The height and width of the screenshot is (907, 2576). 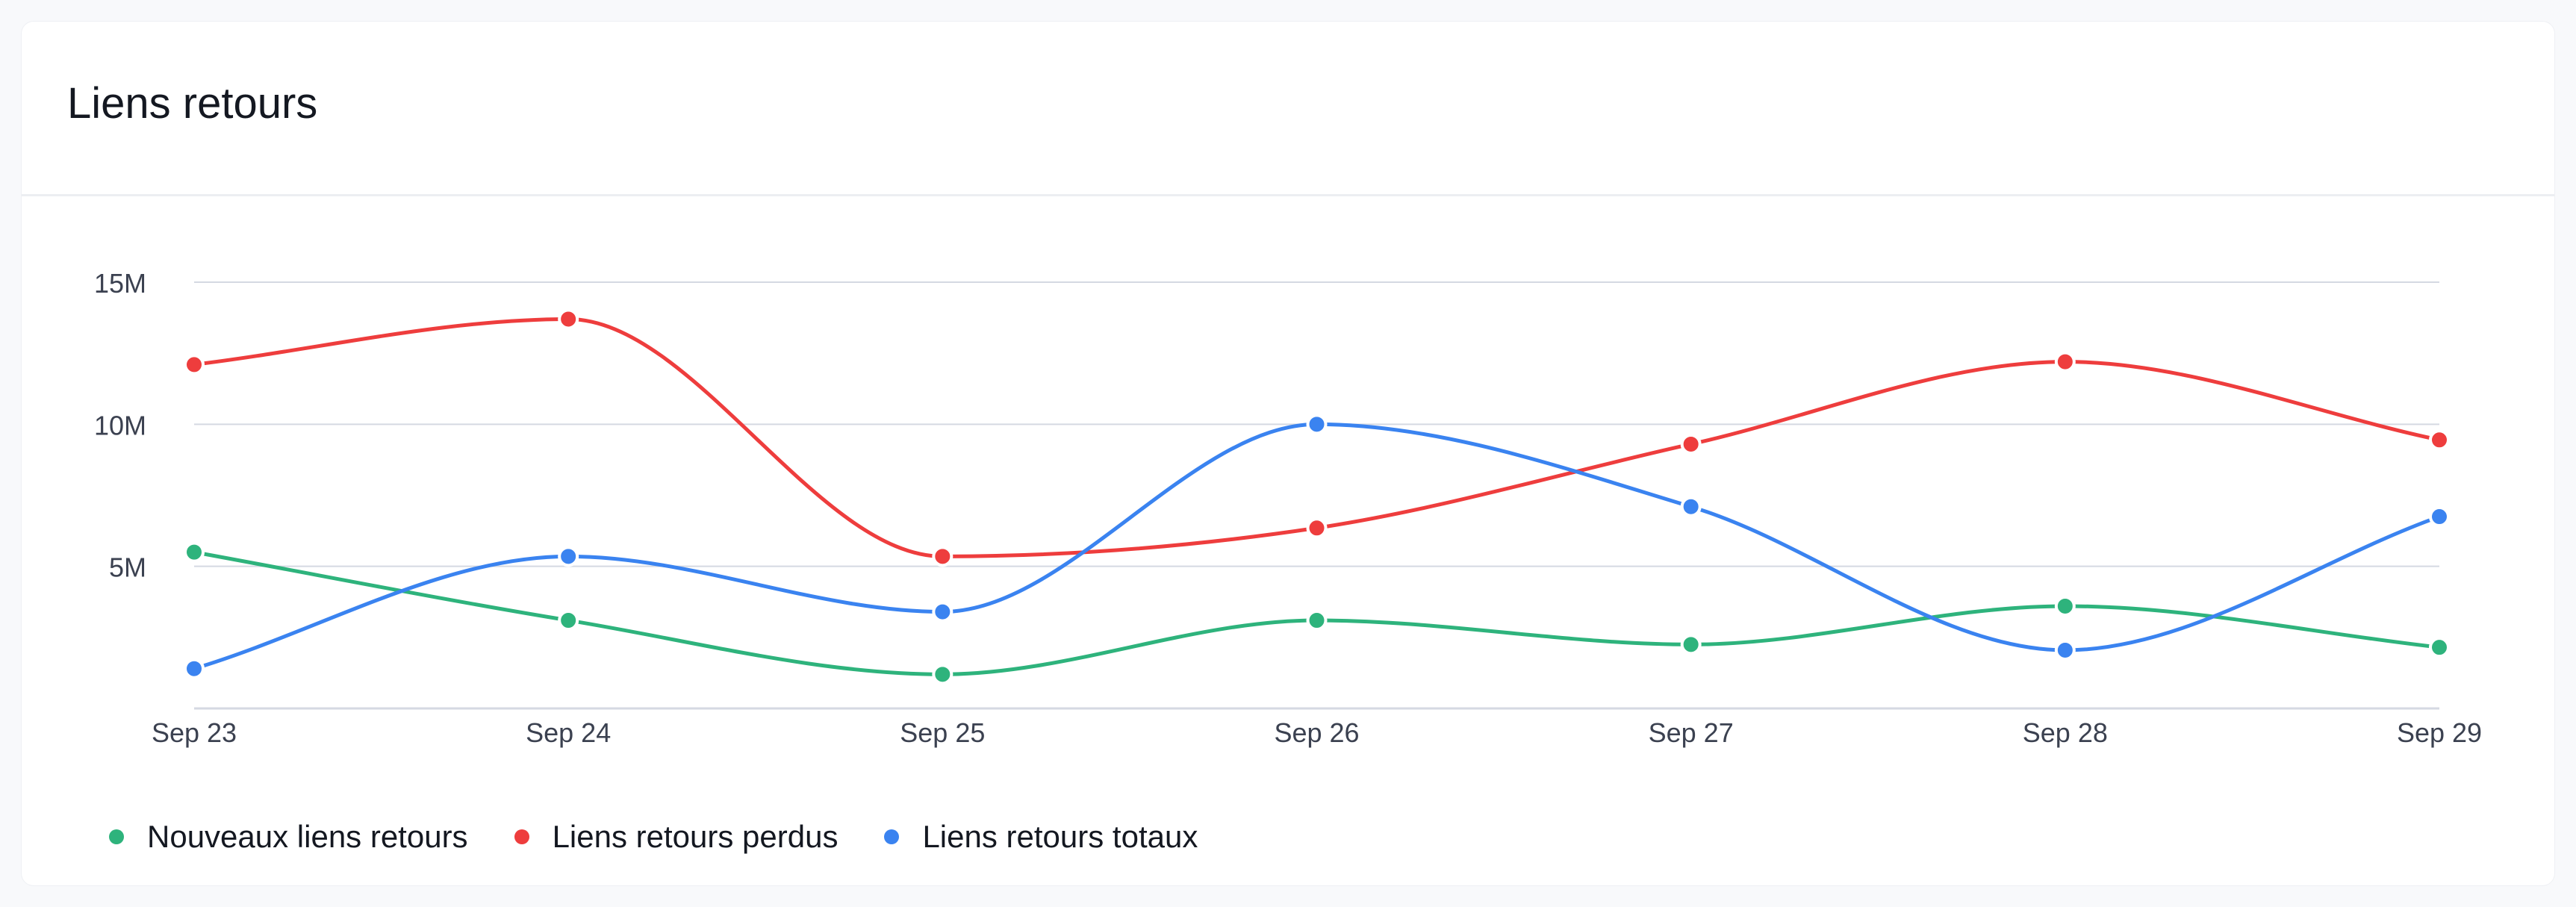 What do you see at coordinates (194, 732) in the screenshot?
I see `x-tick-label: Sep 23` at bounding box center [194, 732].